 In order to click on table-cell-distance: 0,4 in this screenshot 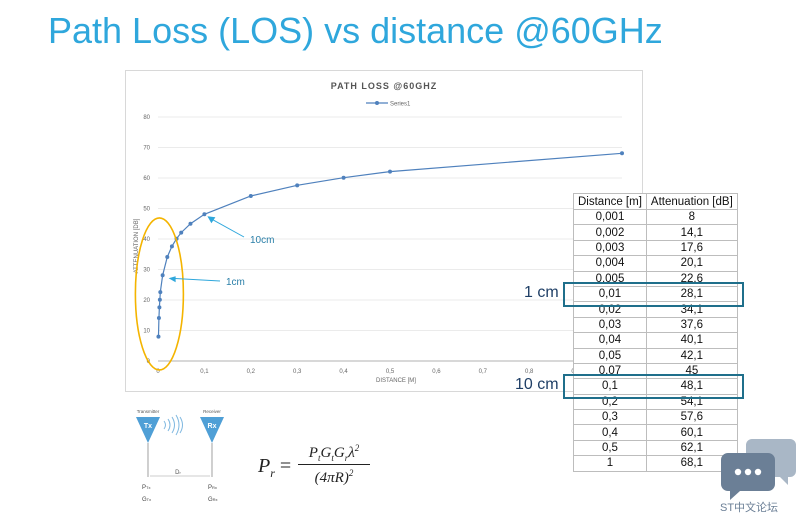, I will do `click(610, 432)`.